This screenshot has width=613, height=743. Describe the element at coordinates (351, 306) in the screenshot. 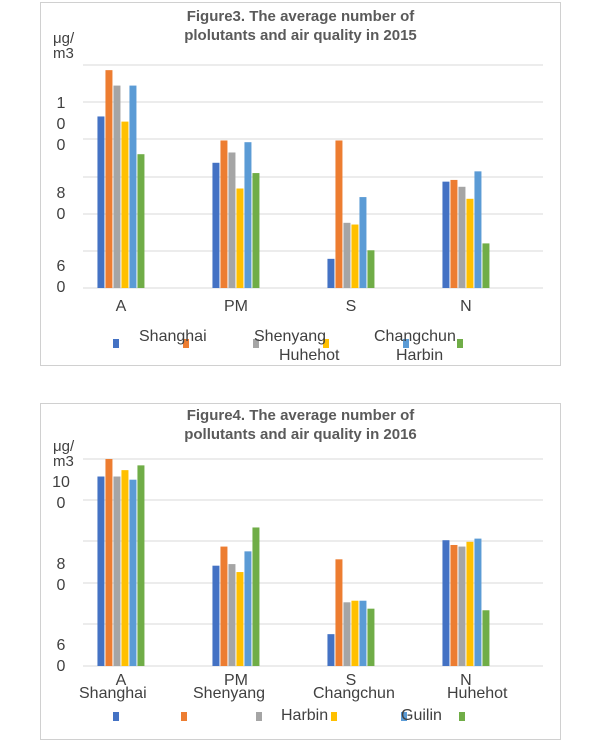

I see `x-category-label: S` at that location.